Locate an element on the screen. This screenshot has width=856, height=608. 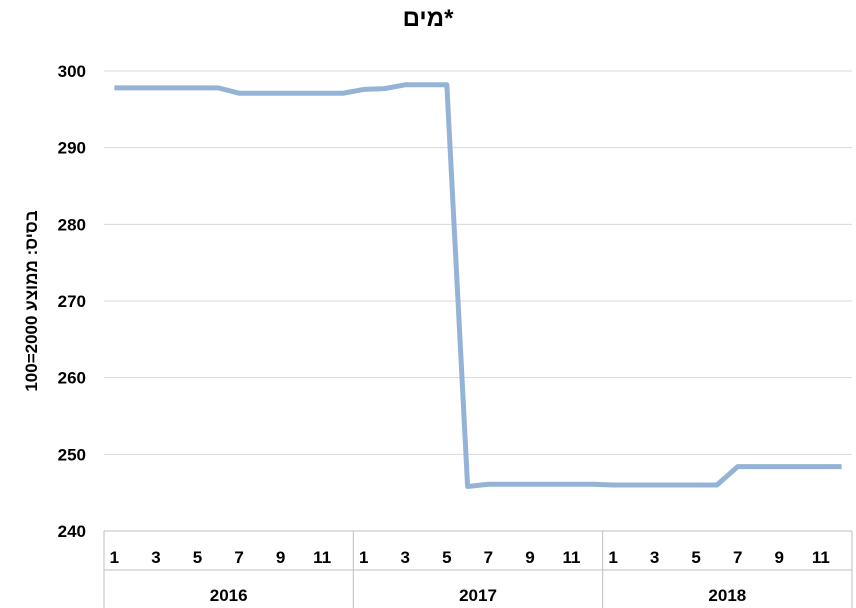
y-tick-label-270: 270 is located at coordinates (72, 301).